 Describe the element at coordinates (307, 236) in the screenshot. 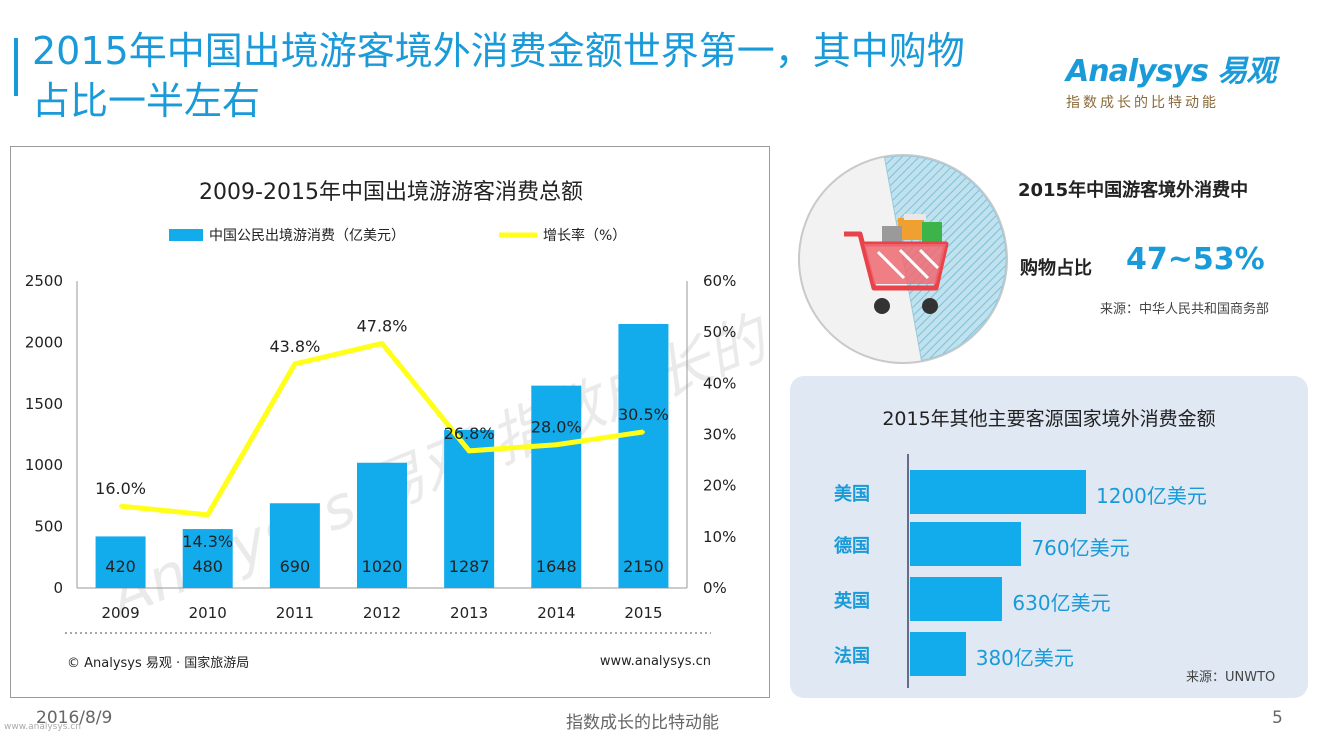

I see `legend-bar-label: 中国公民出境游消费（亿美元）` at that location.